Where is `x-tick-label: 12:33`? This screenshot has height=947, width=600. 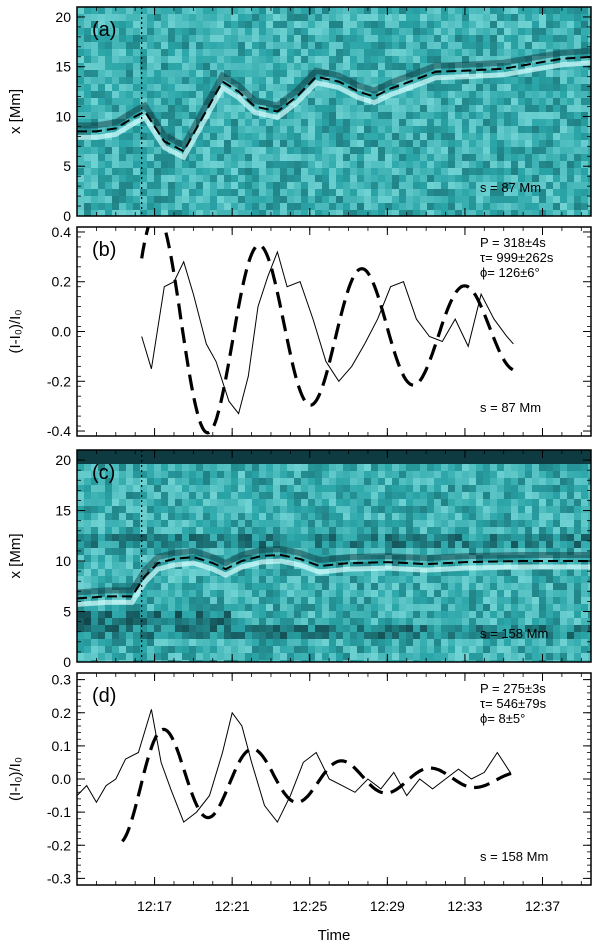
x-tick-label: 12:33 is located at coordinates (464, 906).